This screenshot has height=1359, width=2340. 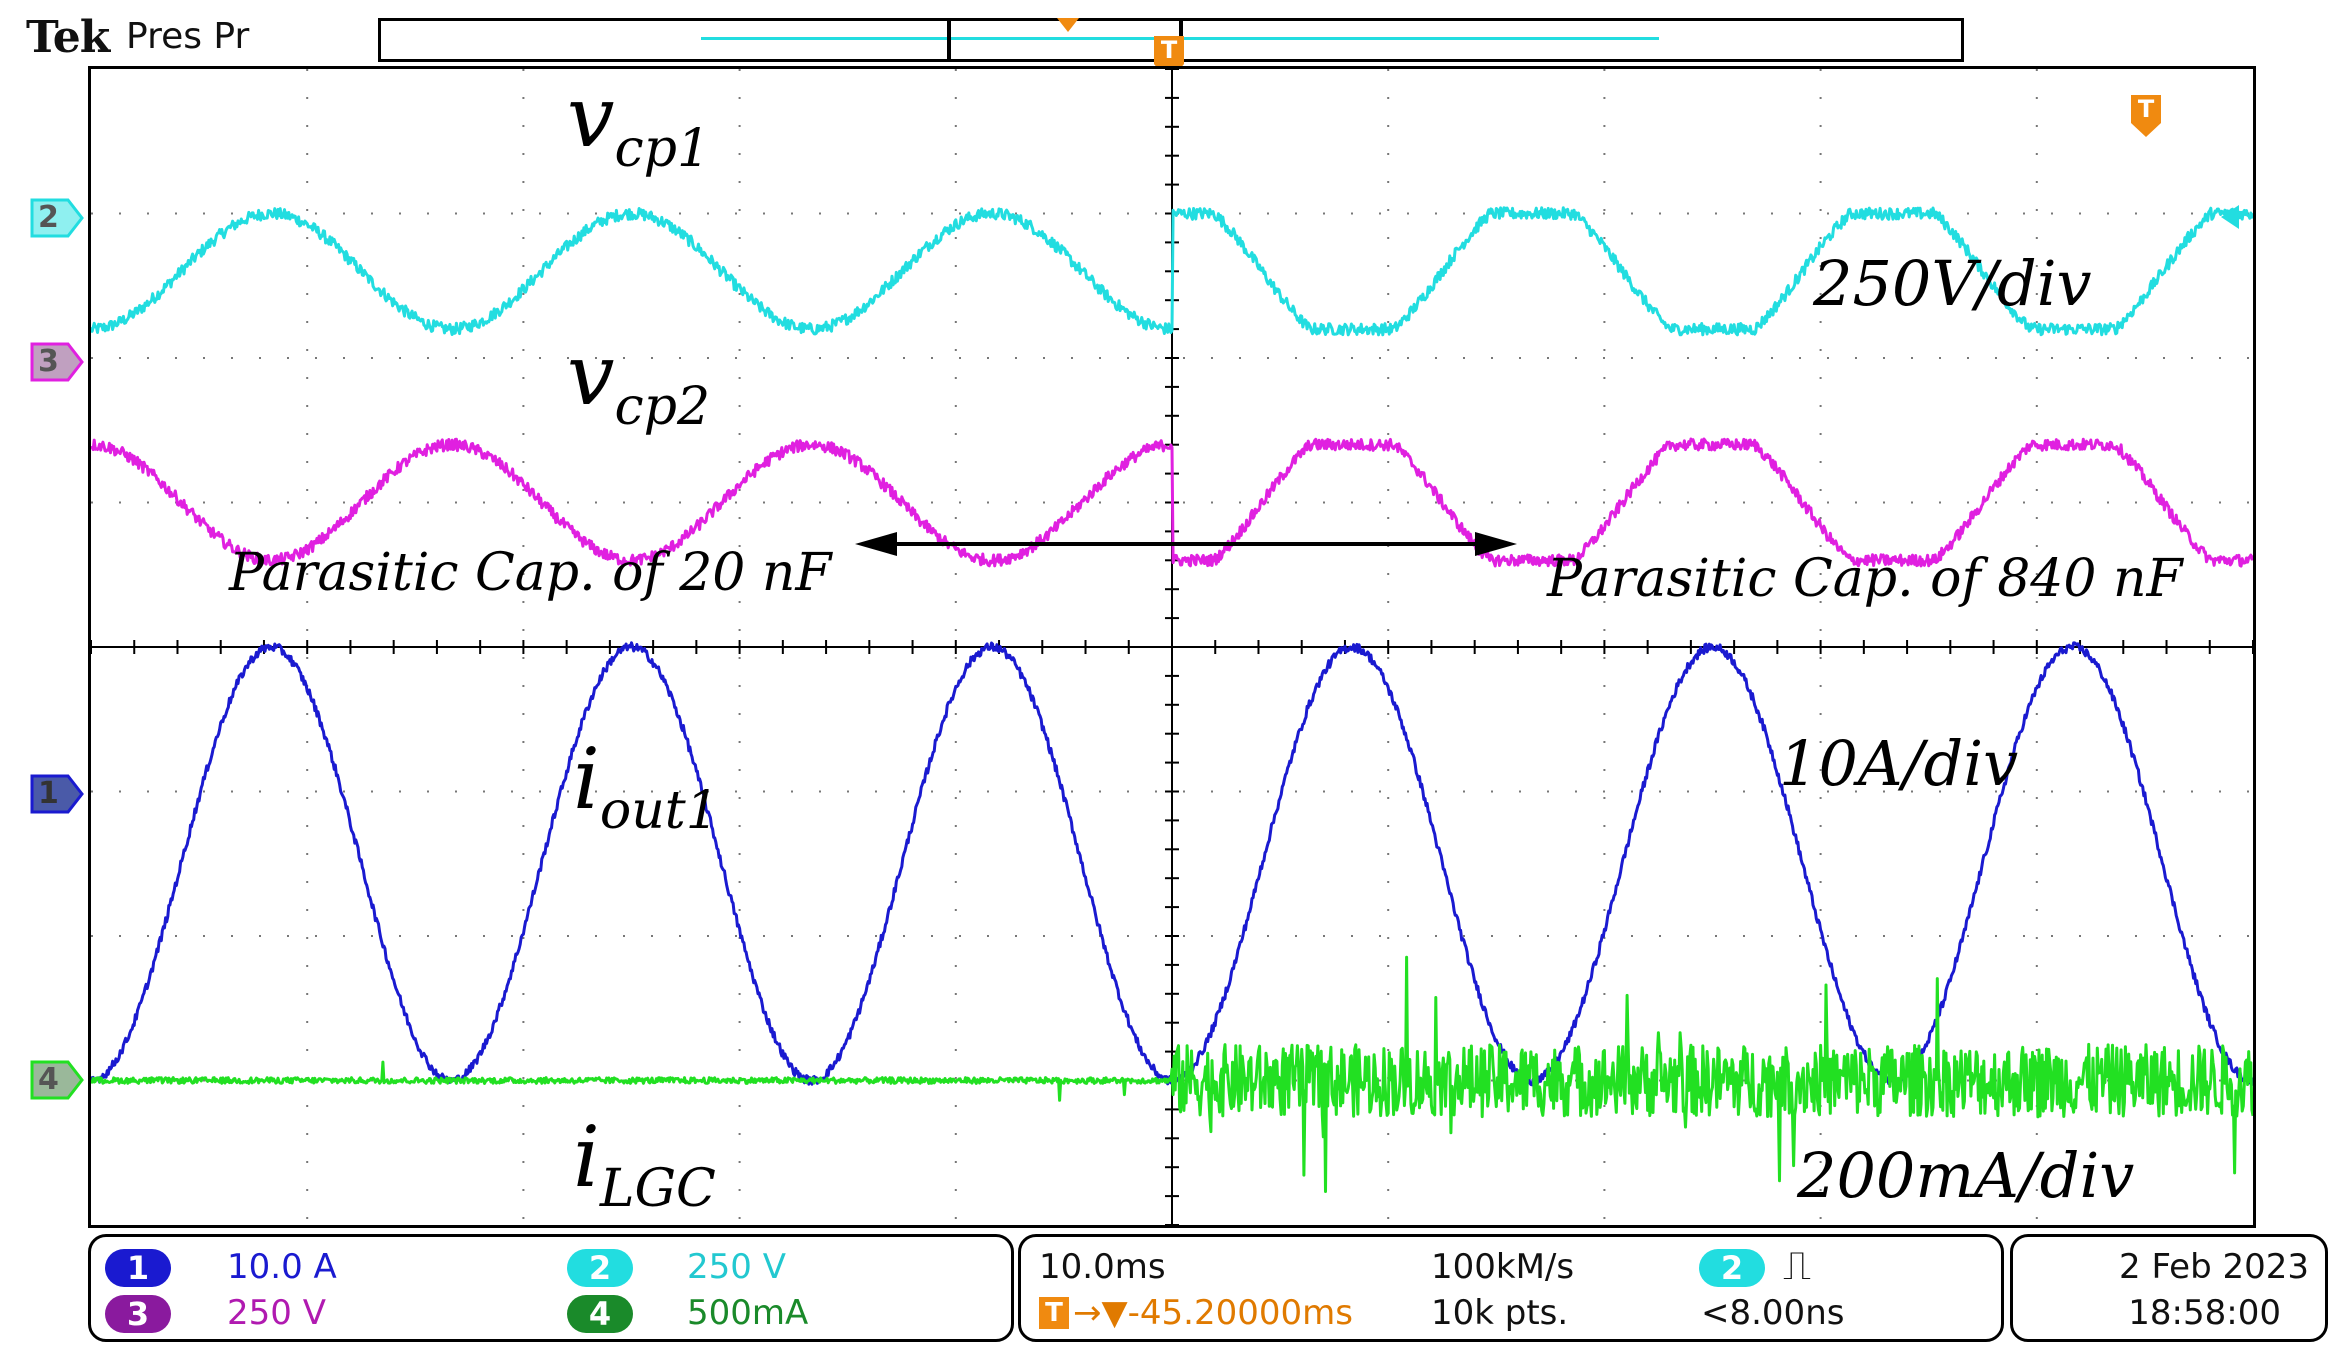 What do you see at coordinates (1966, 1175) in the screenshot?
I see `label-lgc-scale: 200mA/div` at bounding box center [1966, 1175].